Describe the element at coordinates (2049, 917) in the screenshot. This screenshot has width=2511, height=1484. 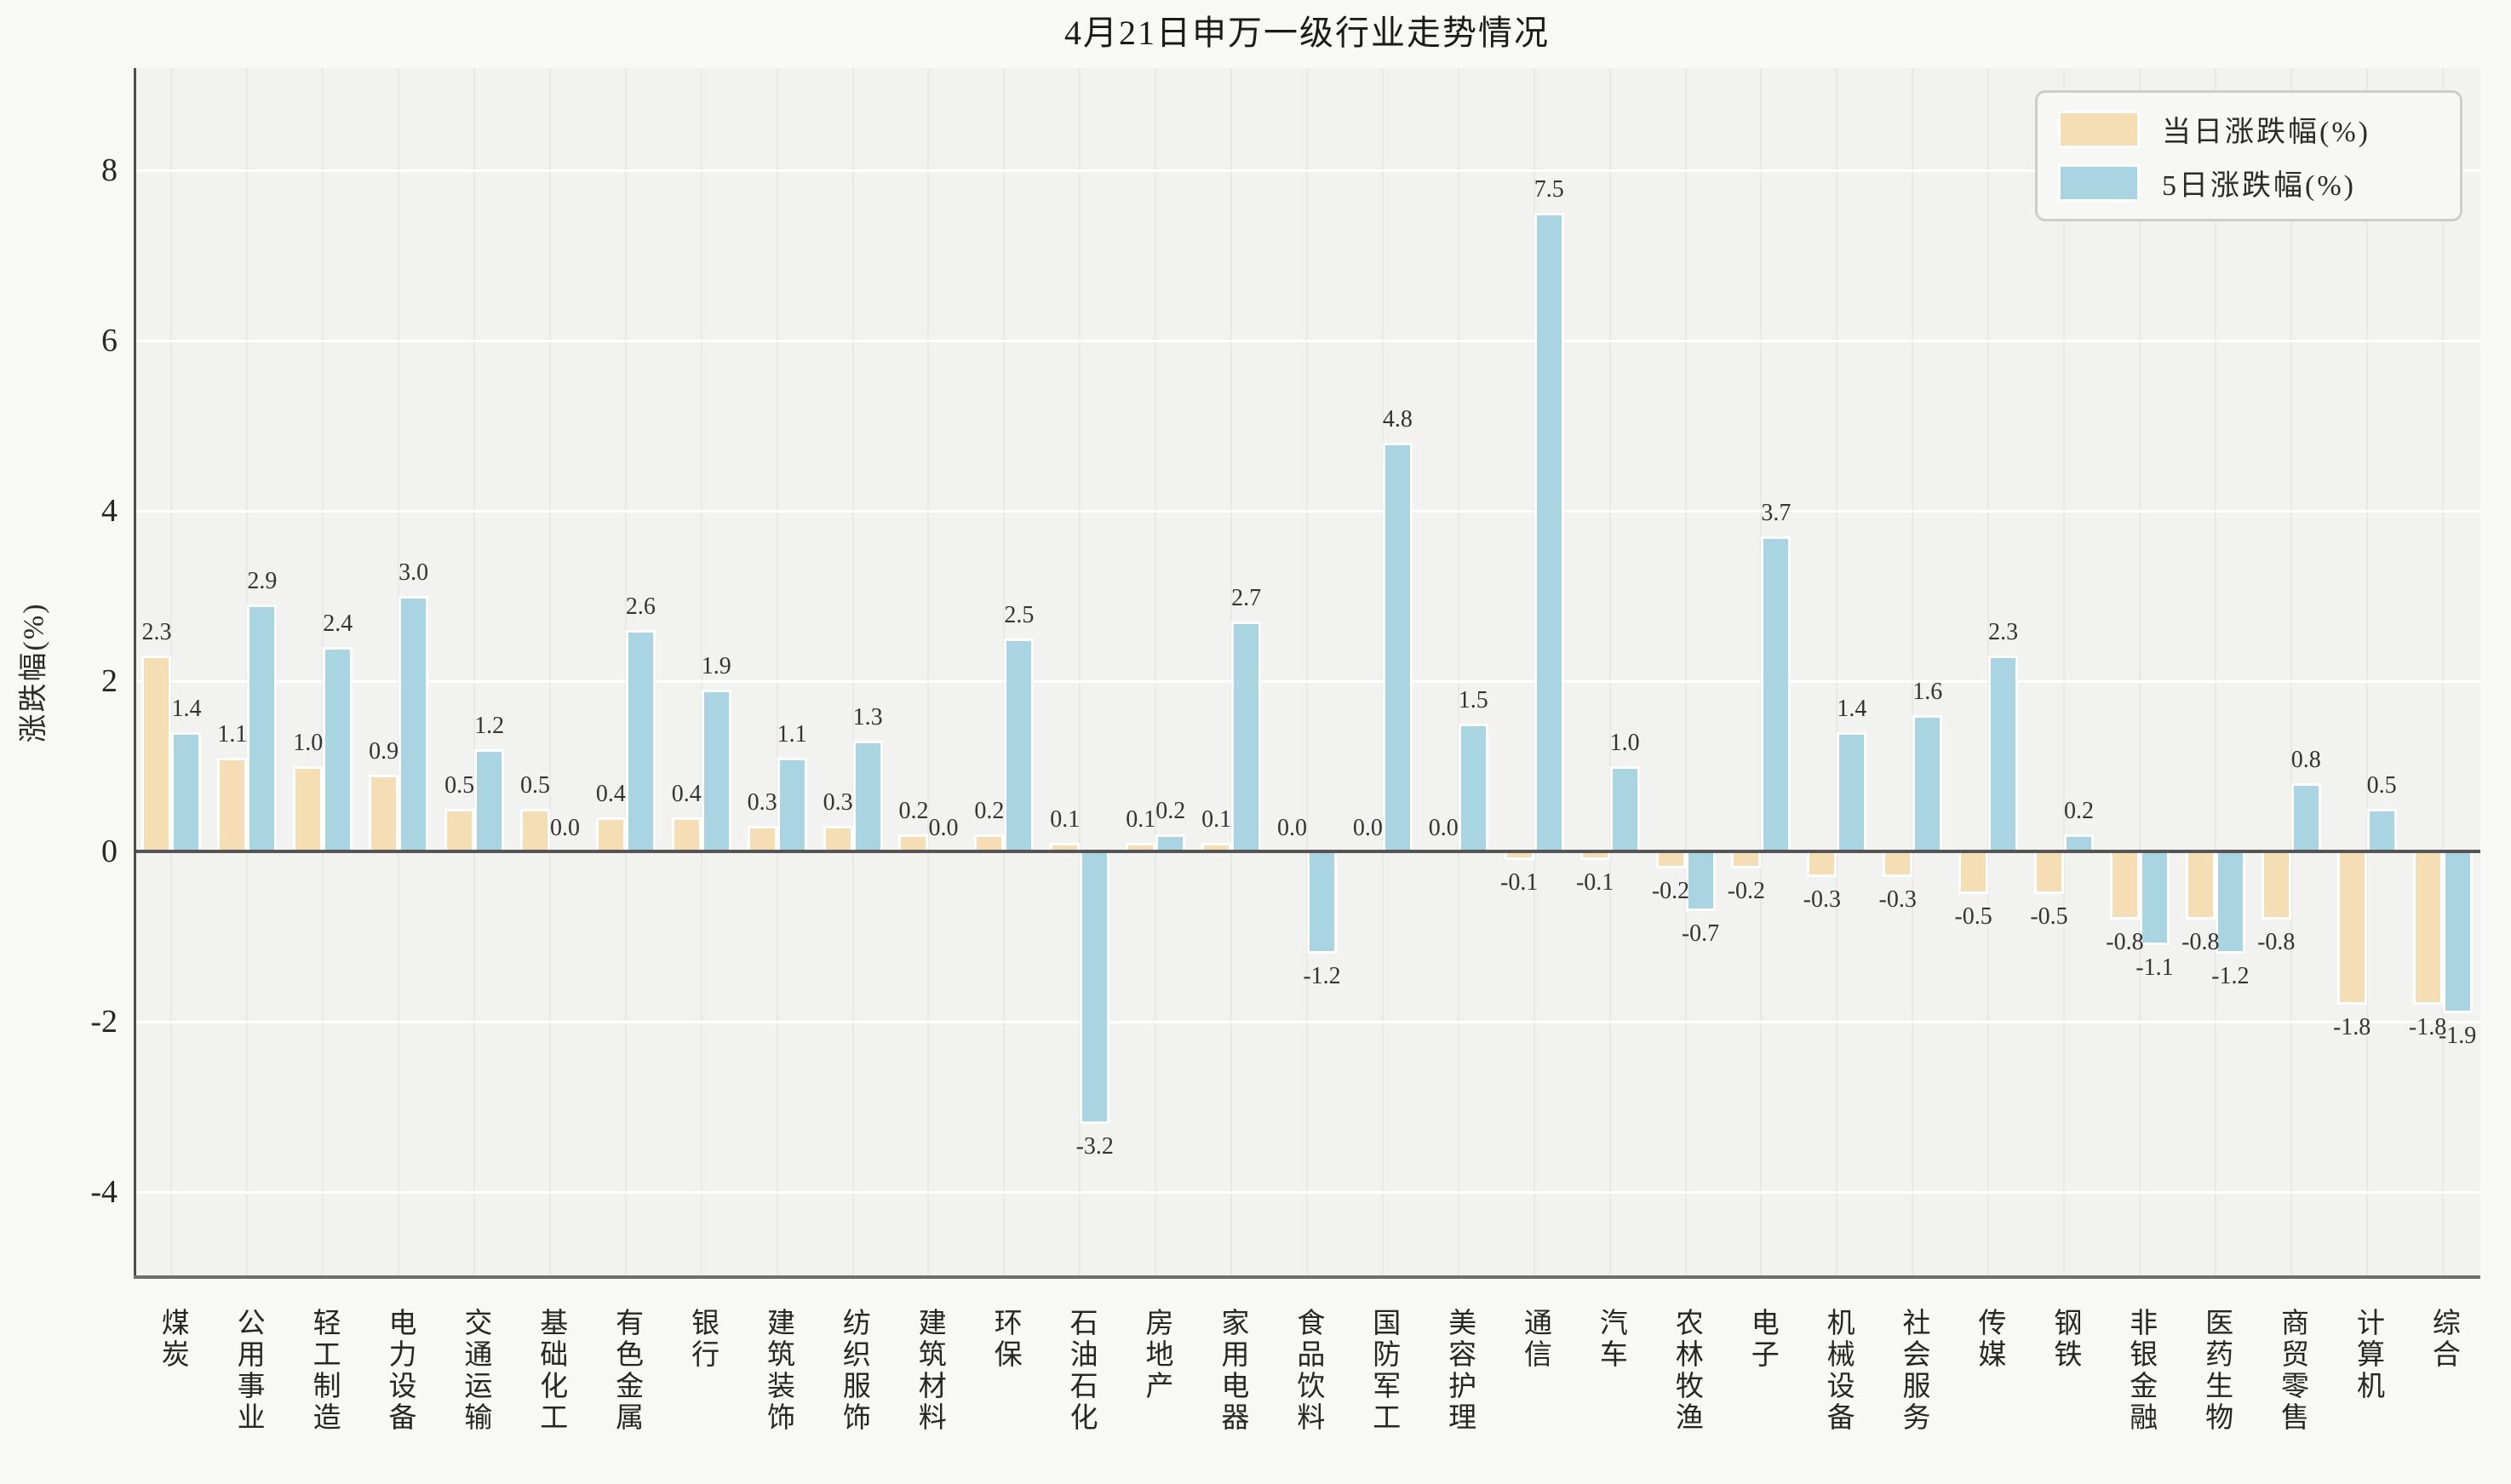
I see `bar-value-label: -0.5` at that location.